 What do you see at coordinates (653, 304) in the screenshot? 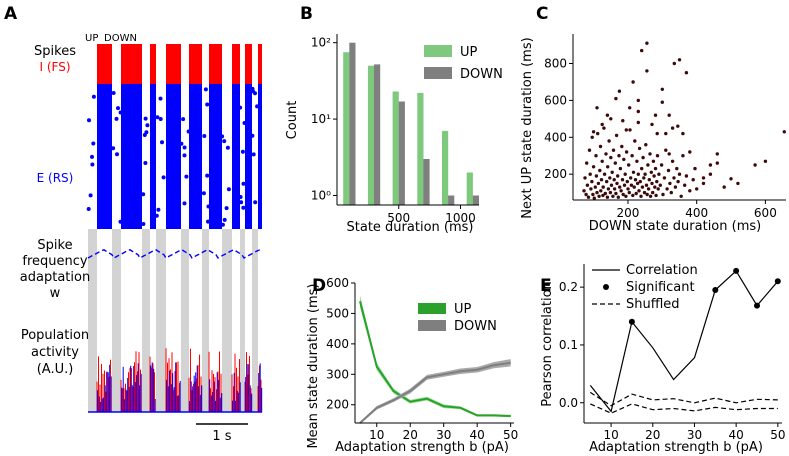
I see `legend-label-shuffled: Shuffled` at bounding box center [653, 304].